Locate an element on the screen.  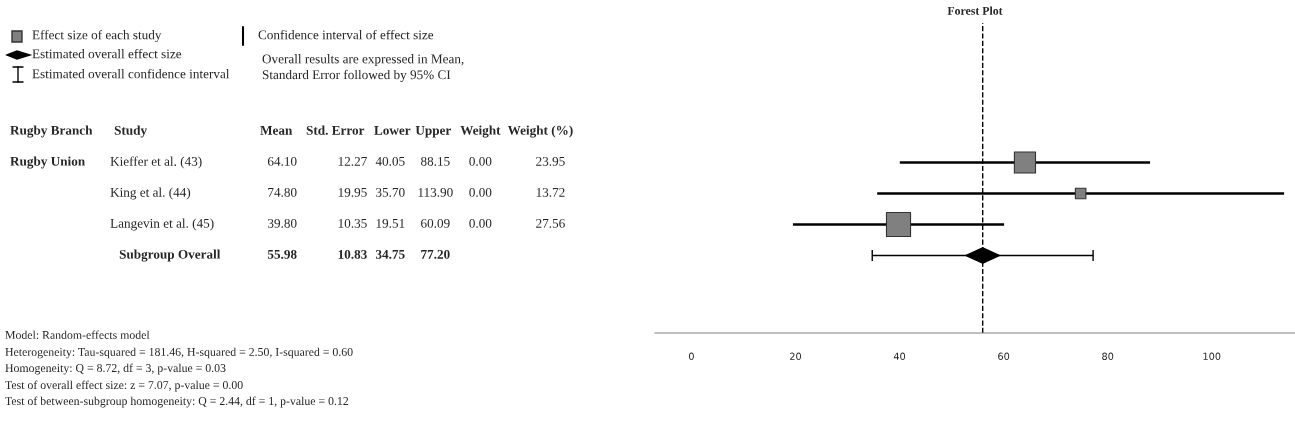
text: 40.05 is located at coordinates (390, 161).